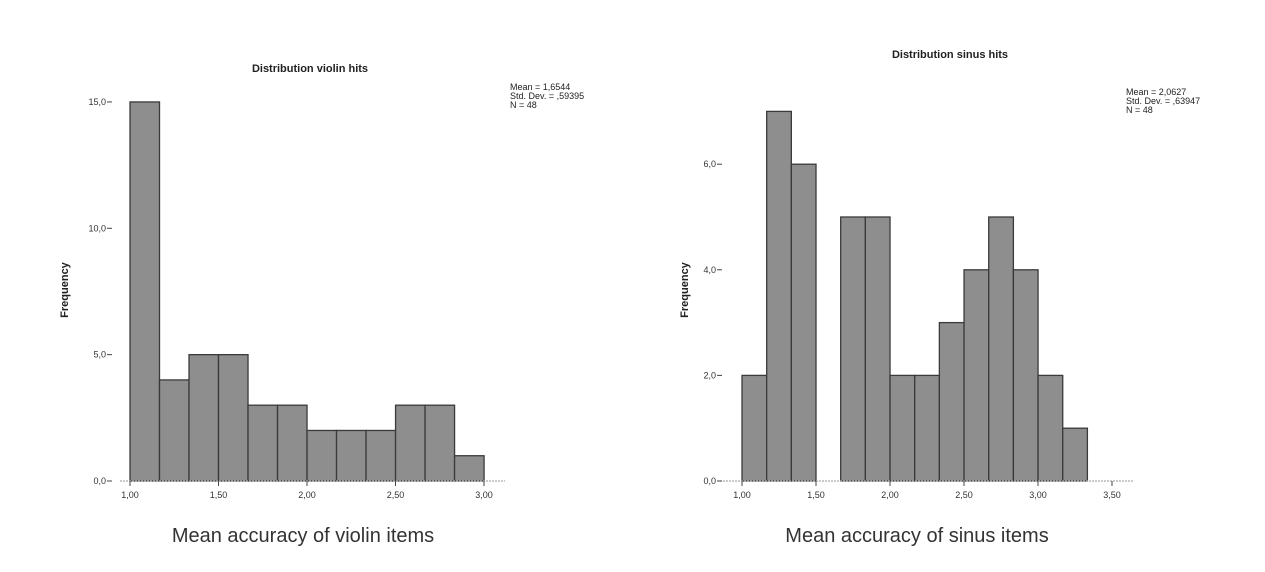 The height and width of the screenshot is (572, 1265). What do you see at coordinates (950, 55) in the screenshot?
I see `chart-title: Distribution sinus hits` at bounding box center [950, 55].